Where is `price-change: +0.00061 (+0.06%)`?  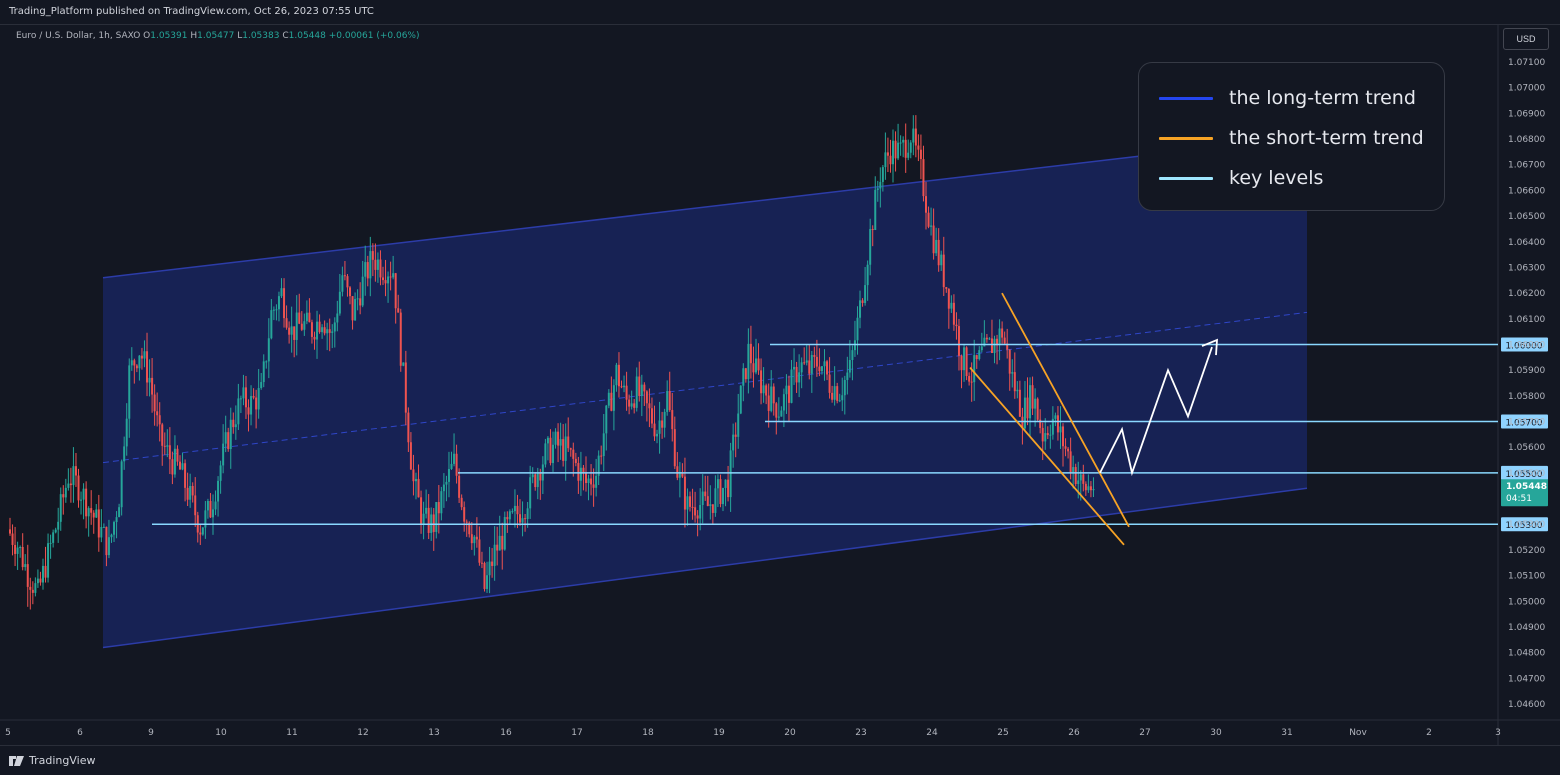 price-change: +0.00061 (+0.06%) is located at coordinates (374, 36).